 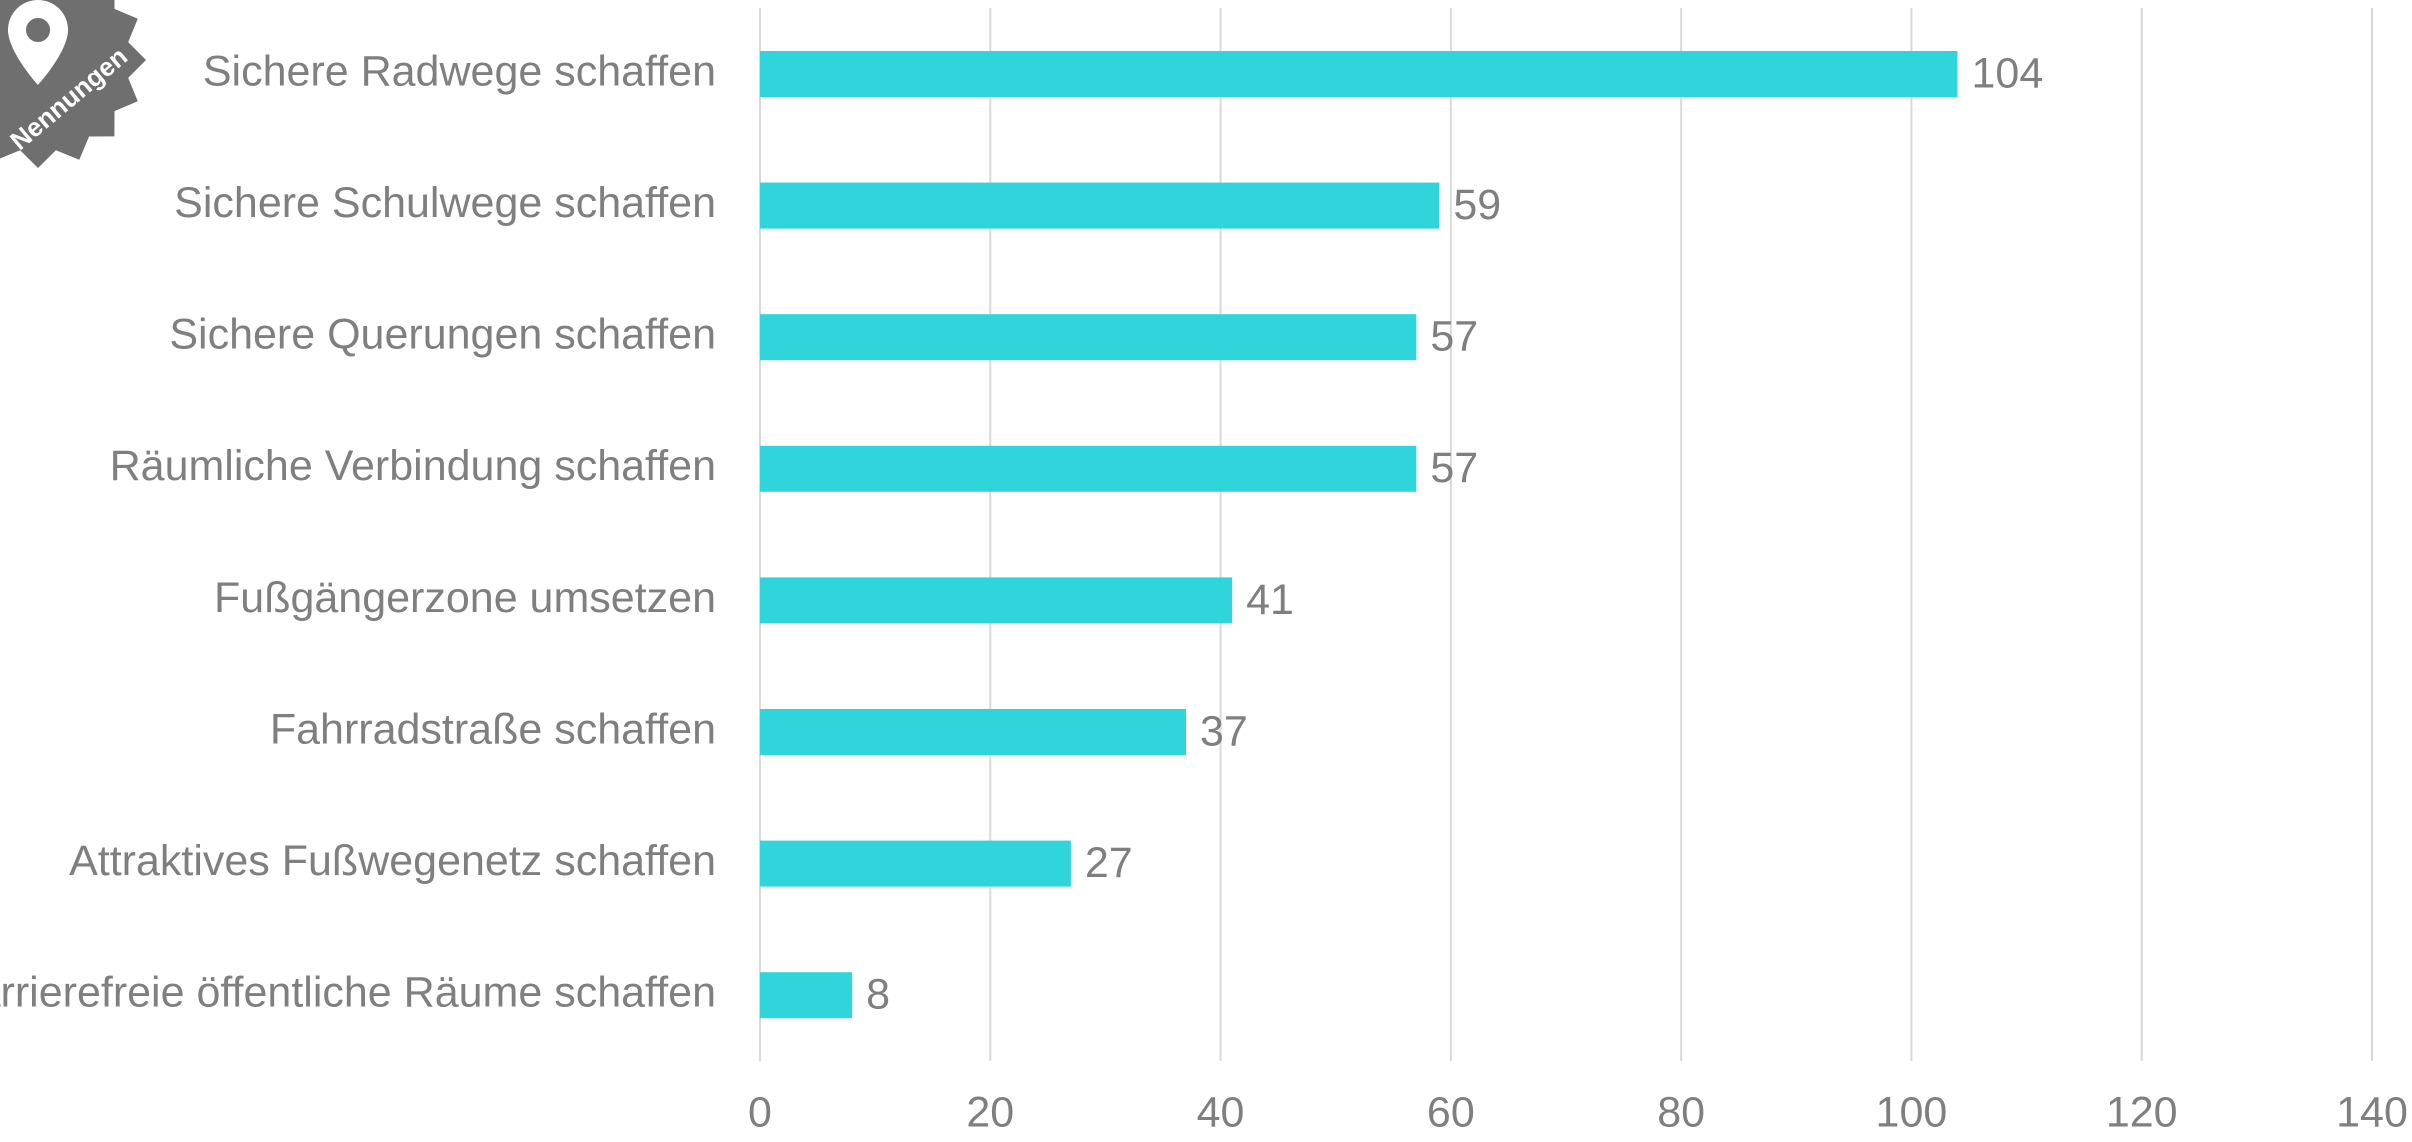 I want to click on y-tick-label: Sichere Querungen schaffen, so click(x=442, y=335).